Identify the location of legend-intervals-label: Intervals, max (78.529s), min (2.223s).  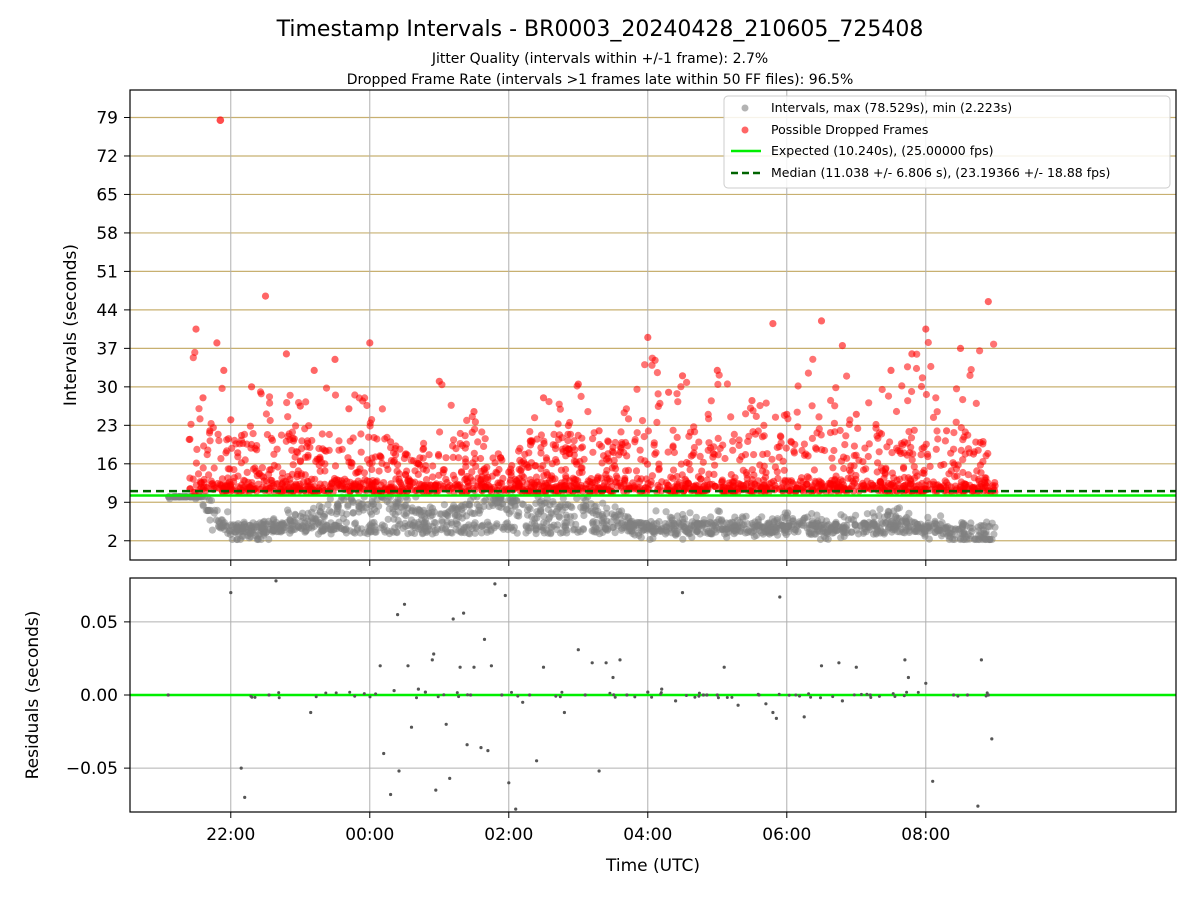
(891, 107).